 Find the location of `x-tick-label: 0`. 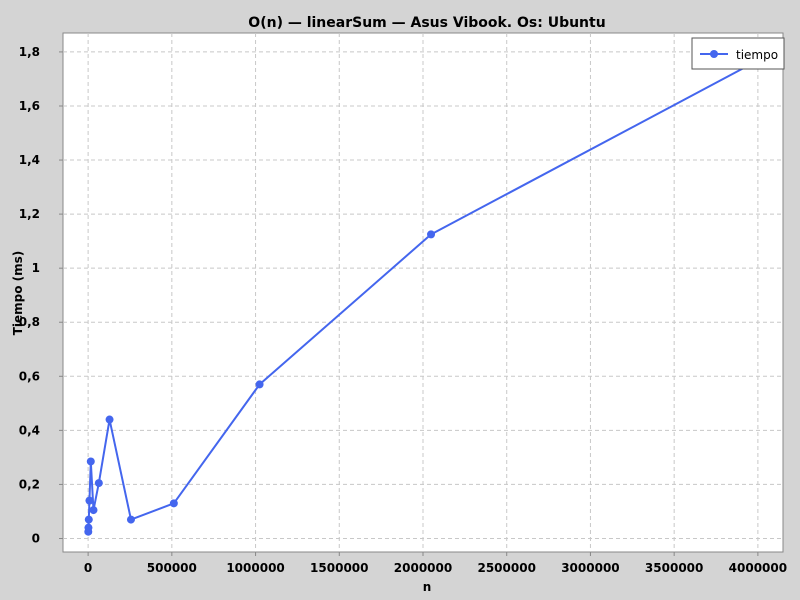

x-tick-label: 0 is located at coordinates (88, 568).